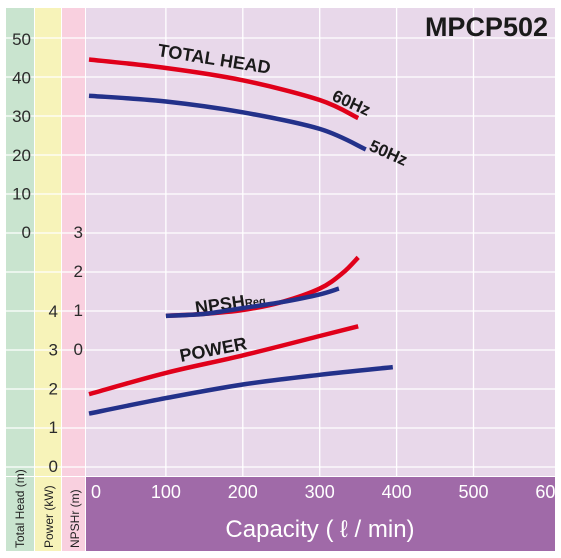 The height and width of the screenshot is (558, 561). Describe the element at coordinates (548, 492) in the screenshot. I see `x-tick: 600` at that location.